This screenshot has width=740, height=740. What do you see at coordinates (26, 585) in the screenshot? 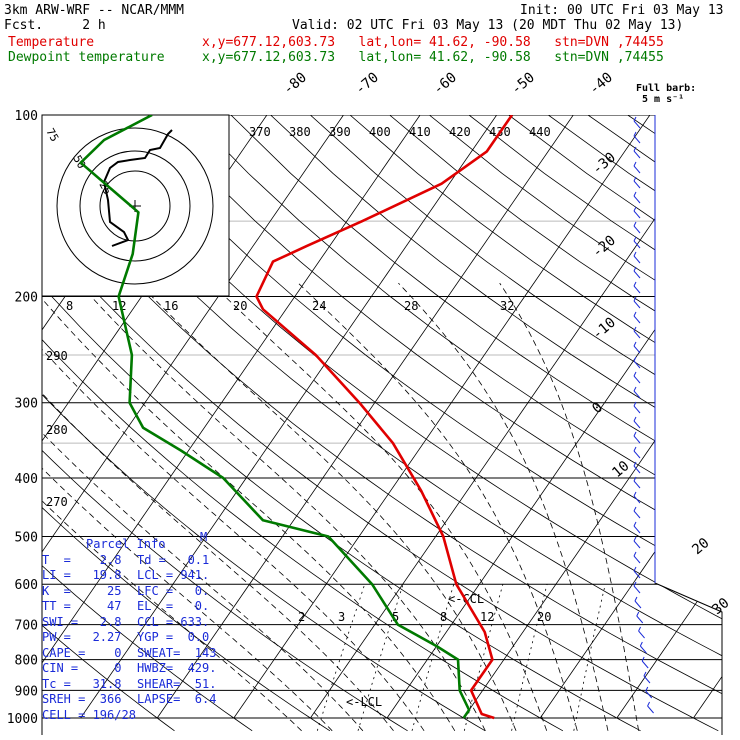
I see `pressure-label: 600` at bounding box center [26, 585].